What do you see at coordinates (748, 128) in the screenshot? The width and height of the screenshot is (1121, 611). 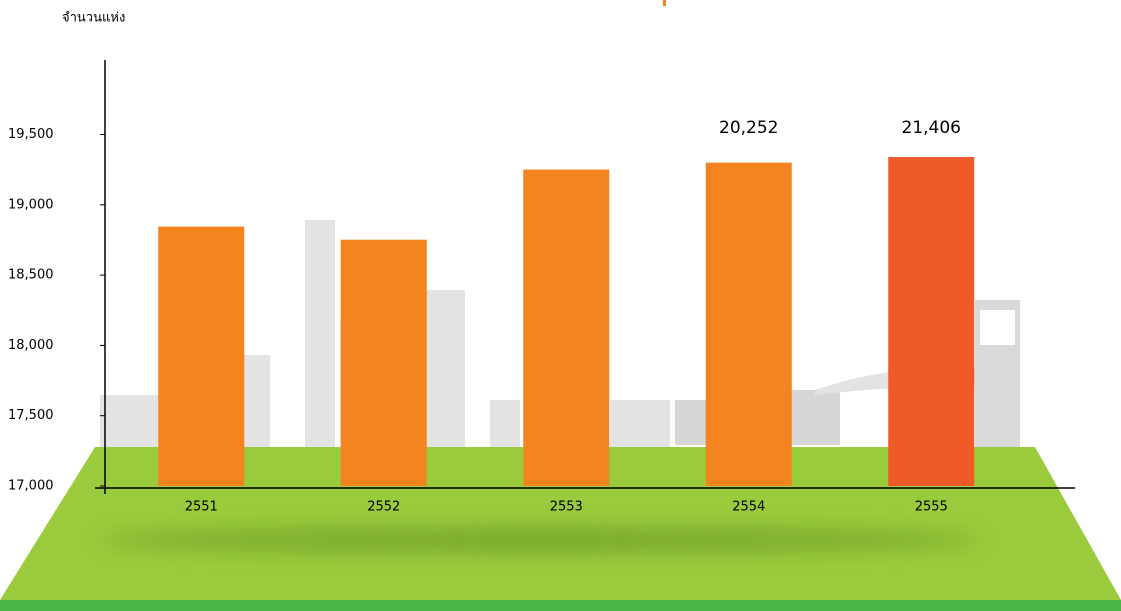 I see `bar-annotation: 20,252` at bounding box center [748, 128].